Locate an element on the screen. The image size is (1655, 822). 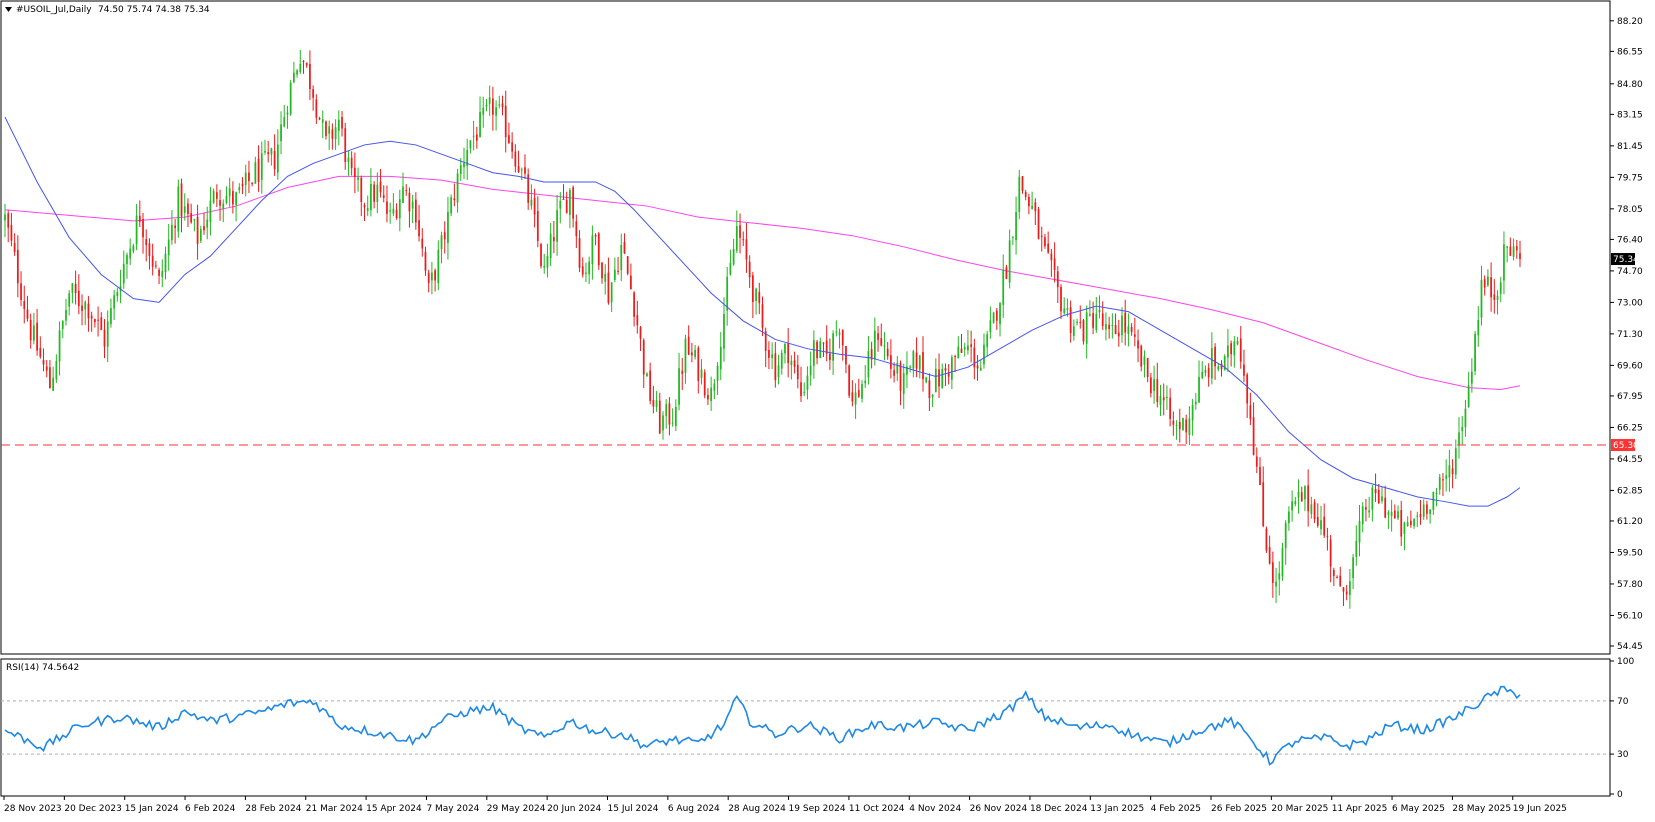
time-tick-label: 19 Sep 2024 is located at coordinates (817, 809).